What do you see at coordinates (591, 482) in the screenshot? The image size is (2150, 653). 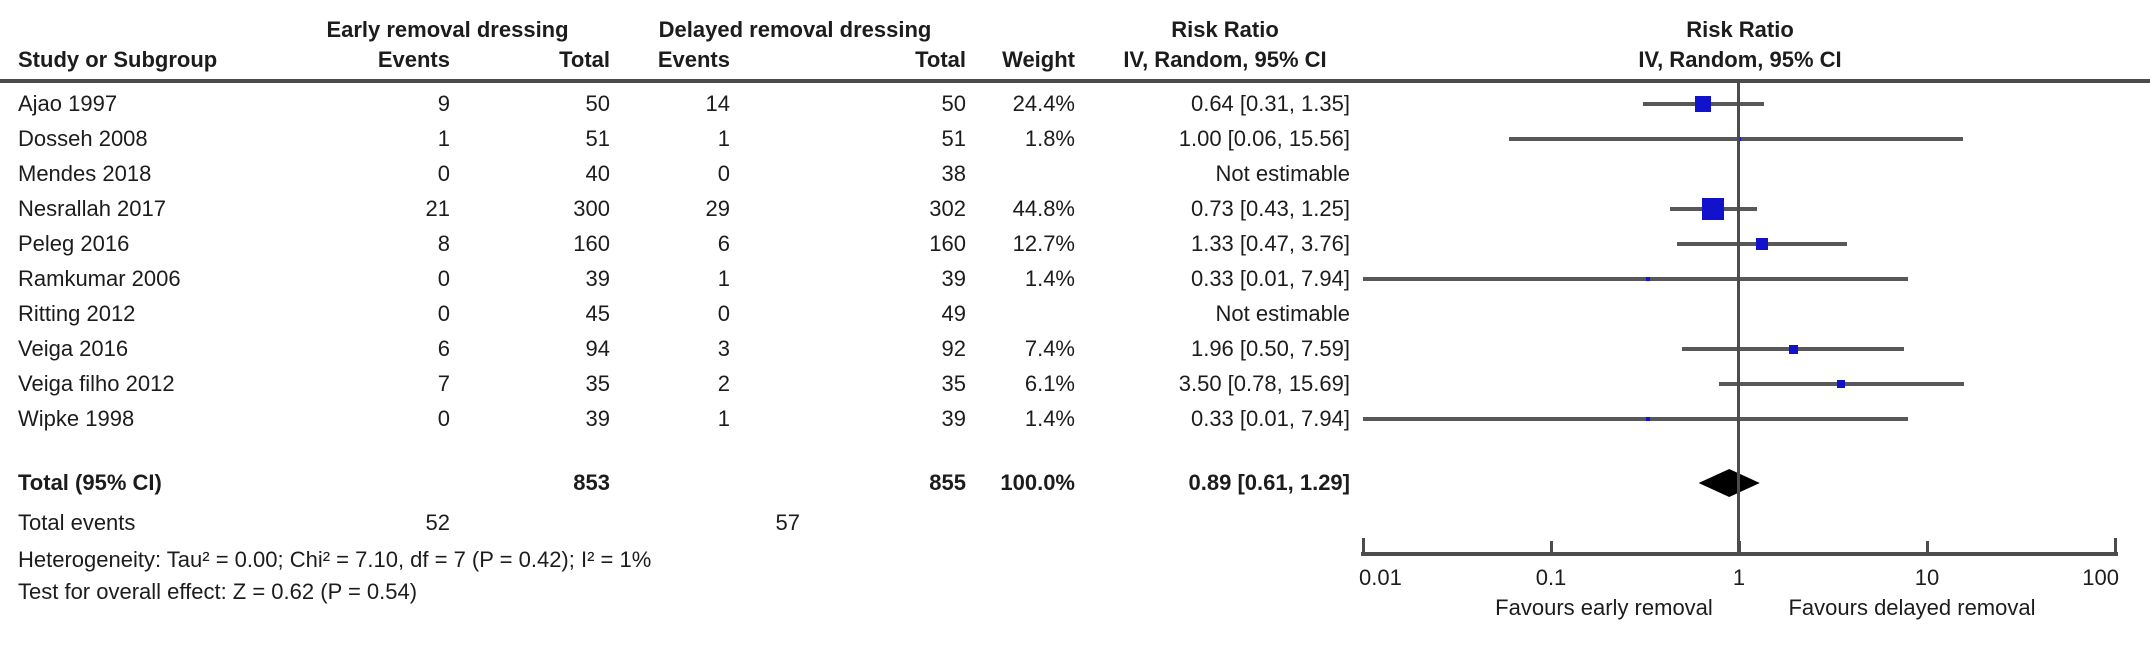 I see `total-early-n: 853` at bounding box center [591, 482].